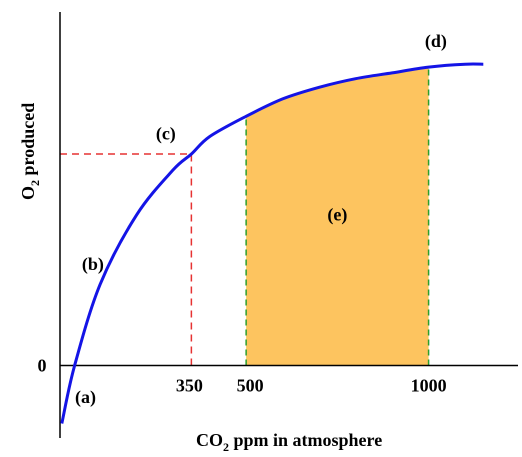 The image size is (522, 457). Describe the element at coordinates (42, 366) in the screenshot. I see `y-tick-label-0: 0` at that location.